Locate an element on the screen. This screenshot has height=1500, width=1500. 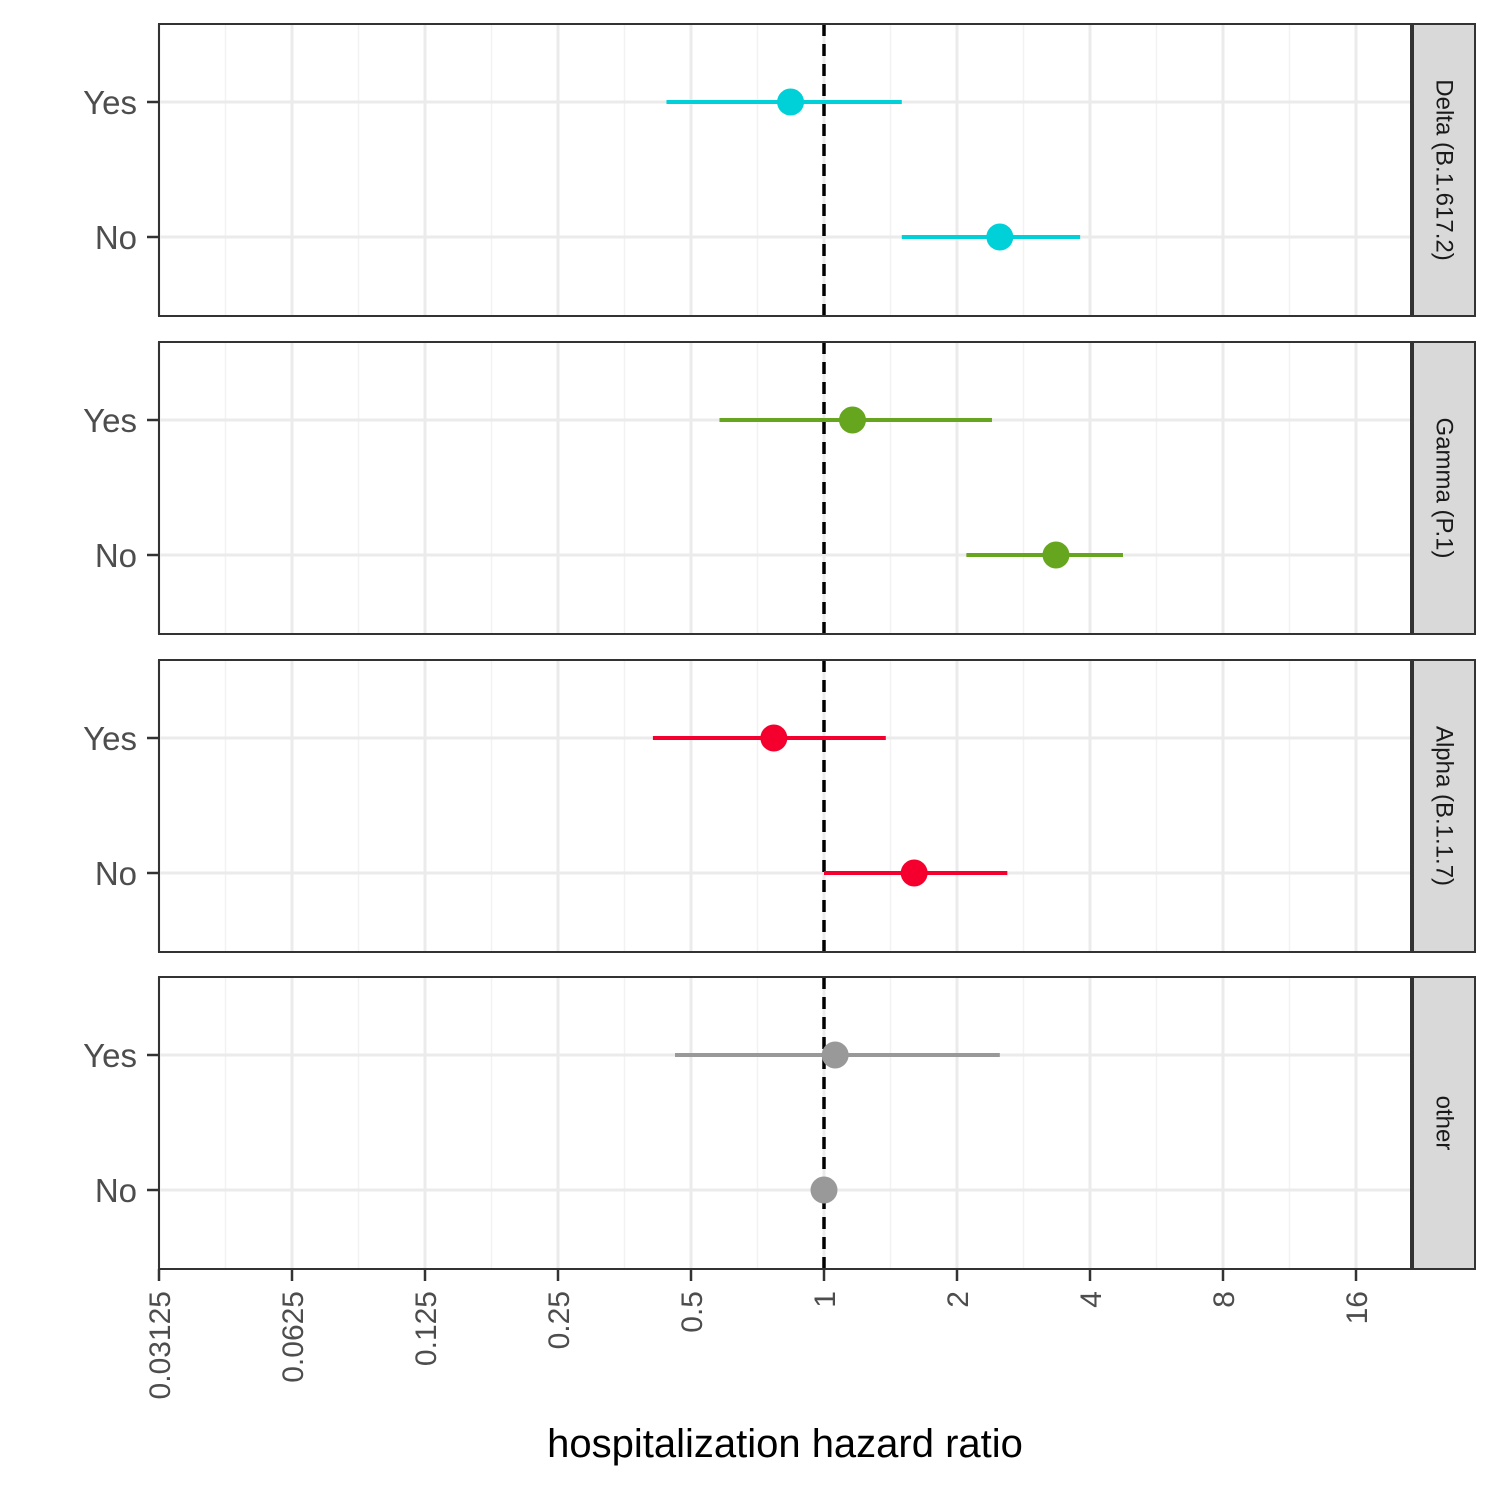
facet-strip-label: Gamma (P.1) is located at coordinates (1444, 488).